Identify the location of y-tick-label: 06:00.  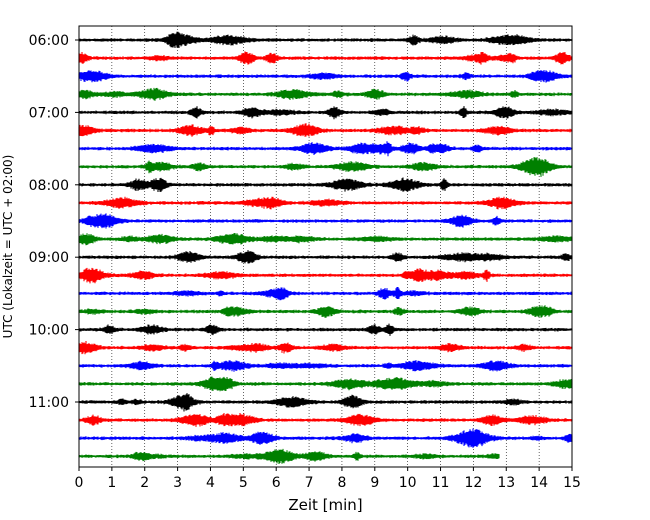
(49, 41).